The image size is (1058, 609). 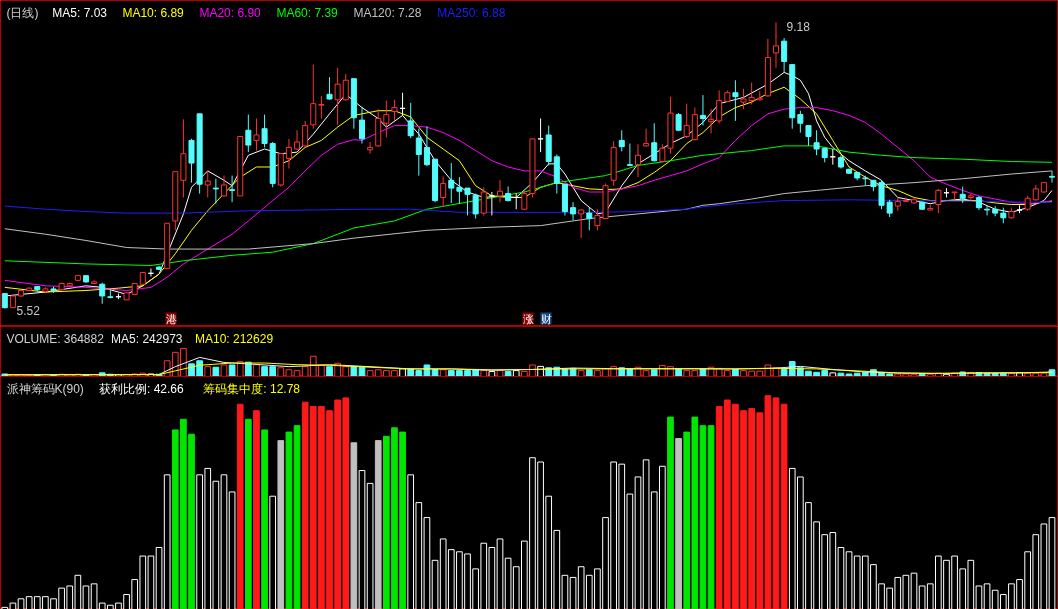 What do you see at coordinates (798, 27) in the screenshot?
I see `annotation: 9.18` at bounding box center [798, 27].